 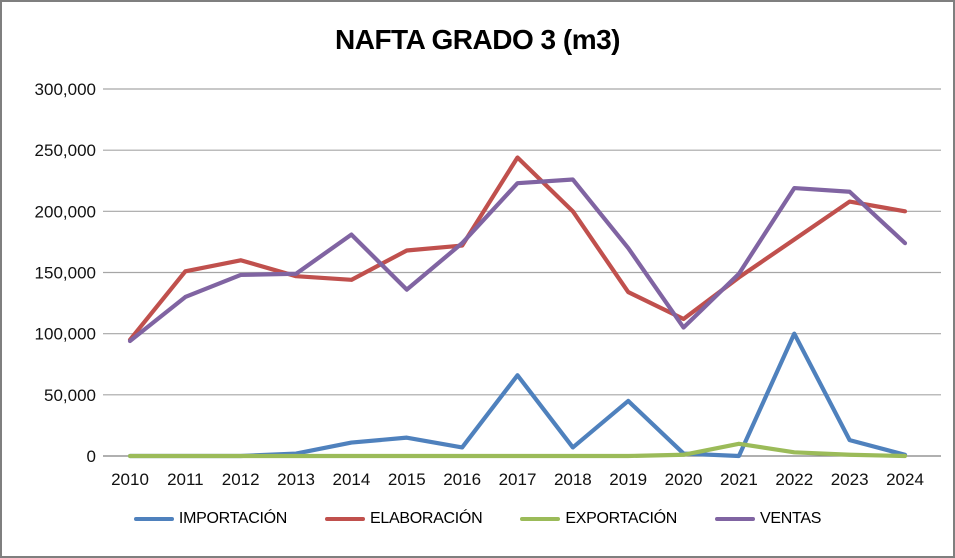 I want to click on importacion-line-swatch-icon, so click(x=153, y=519).